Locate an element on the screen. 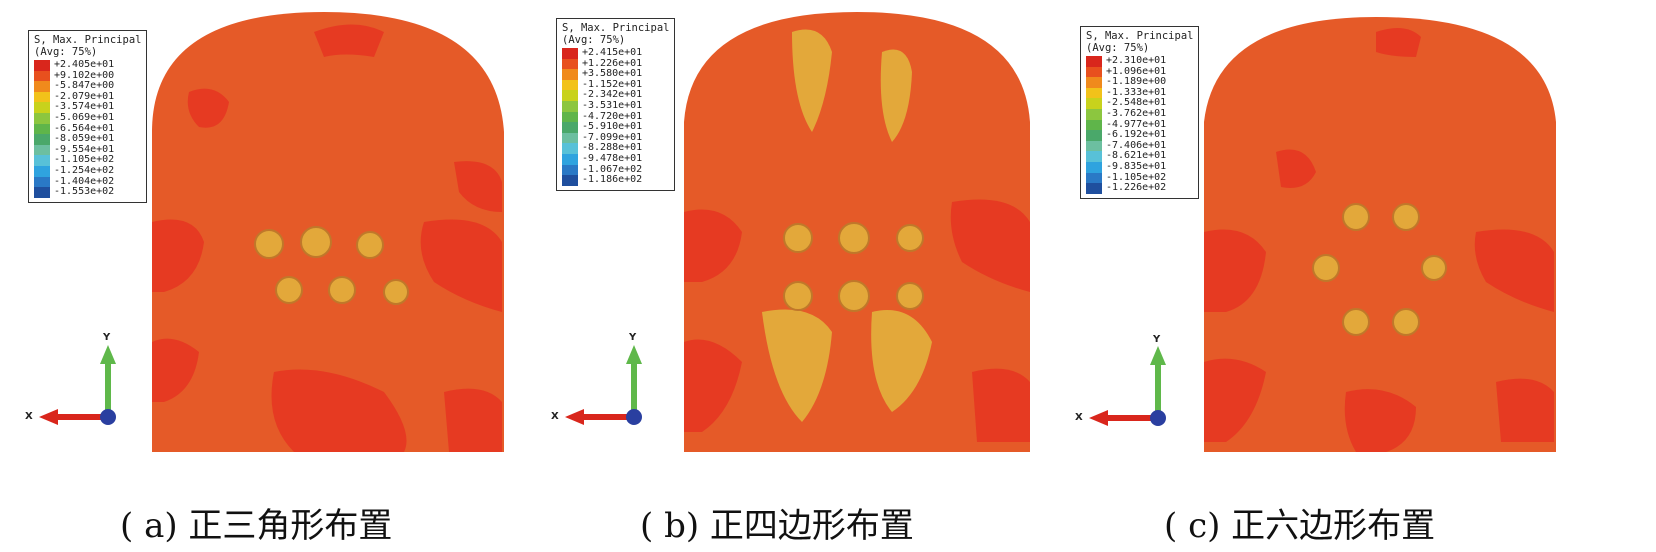 Image resolution: width=1656 pixels, height=552 pixels. legend-row: +9.102e+00 is located at coordinates (87, 76).